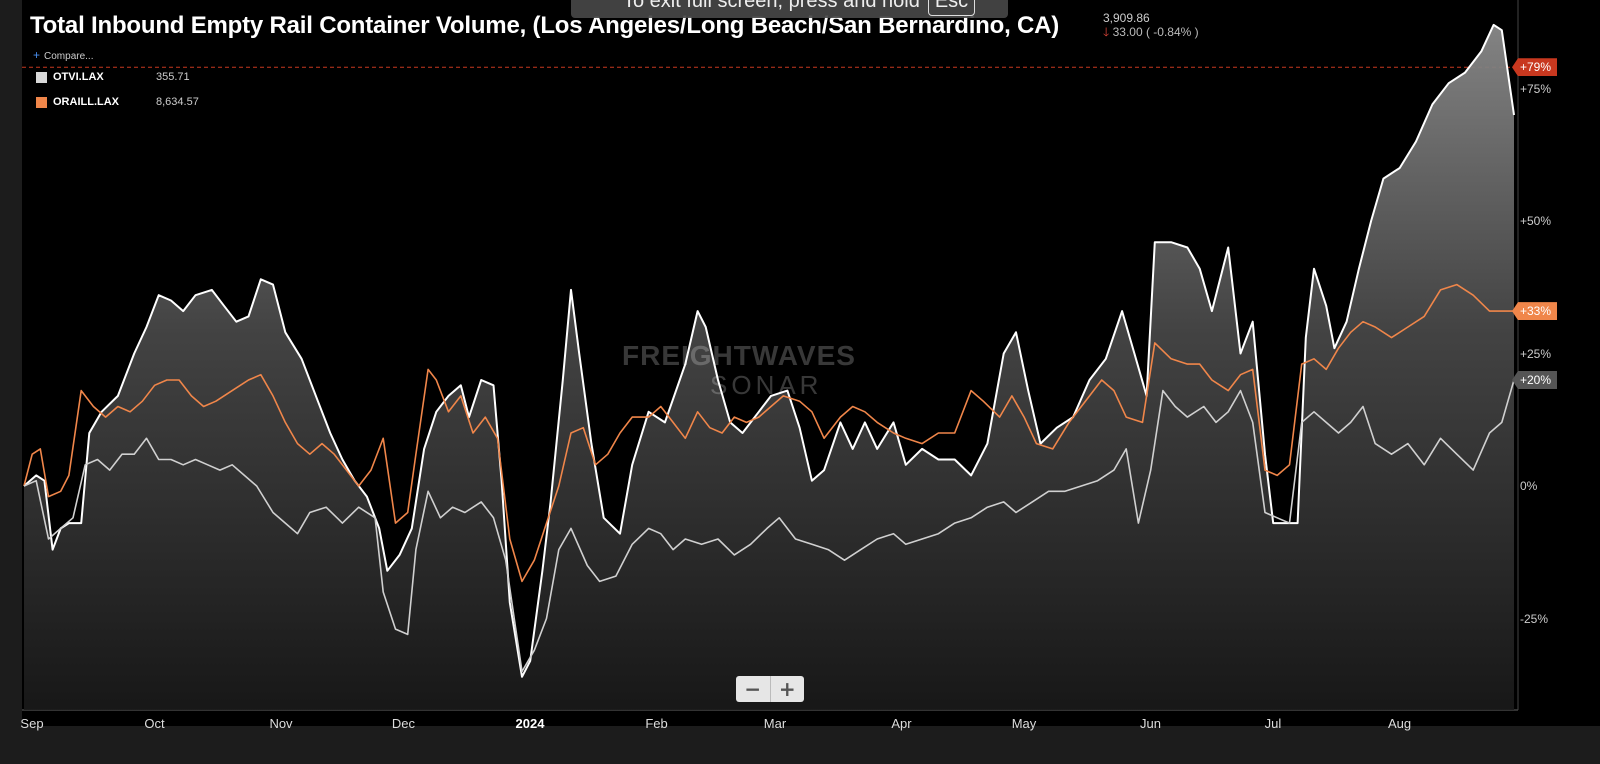  What do you see at coordinates (788, 689) in the screenshot?
I see `zoom-in-button: +` at bounding box center [788, 689].